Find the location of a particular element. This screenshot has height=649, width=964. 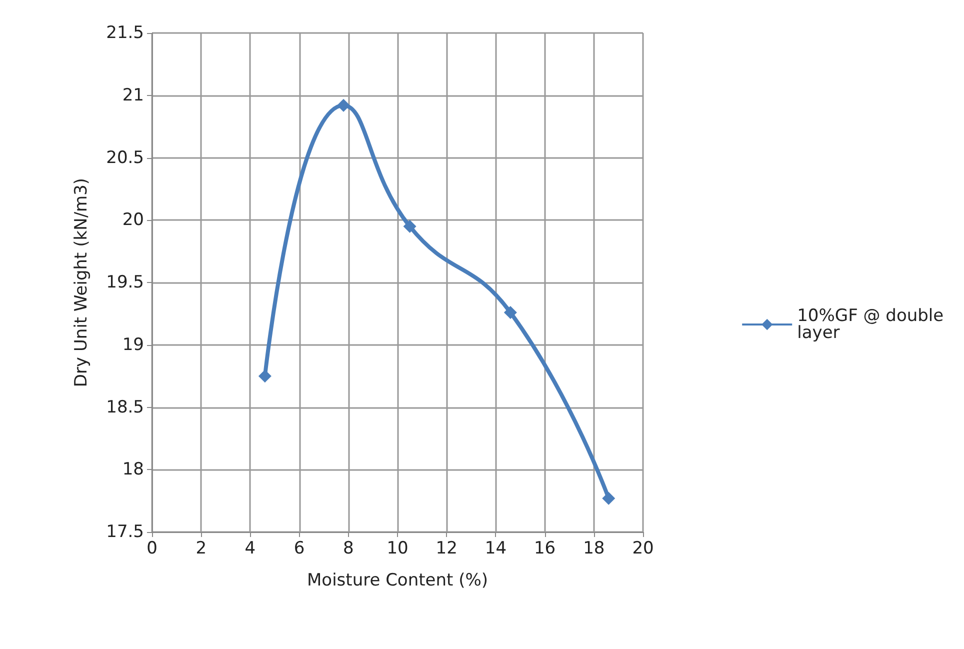

y-tick-label: 17.5 is located at coordinates (125, 532).